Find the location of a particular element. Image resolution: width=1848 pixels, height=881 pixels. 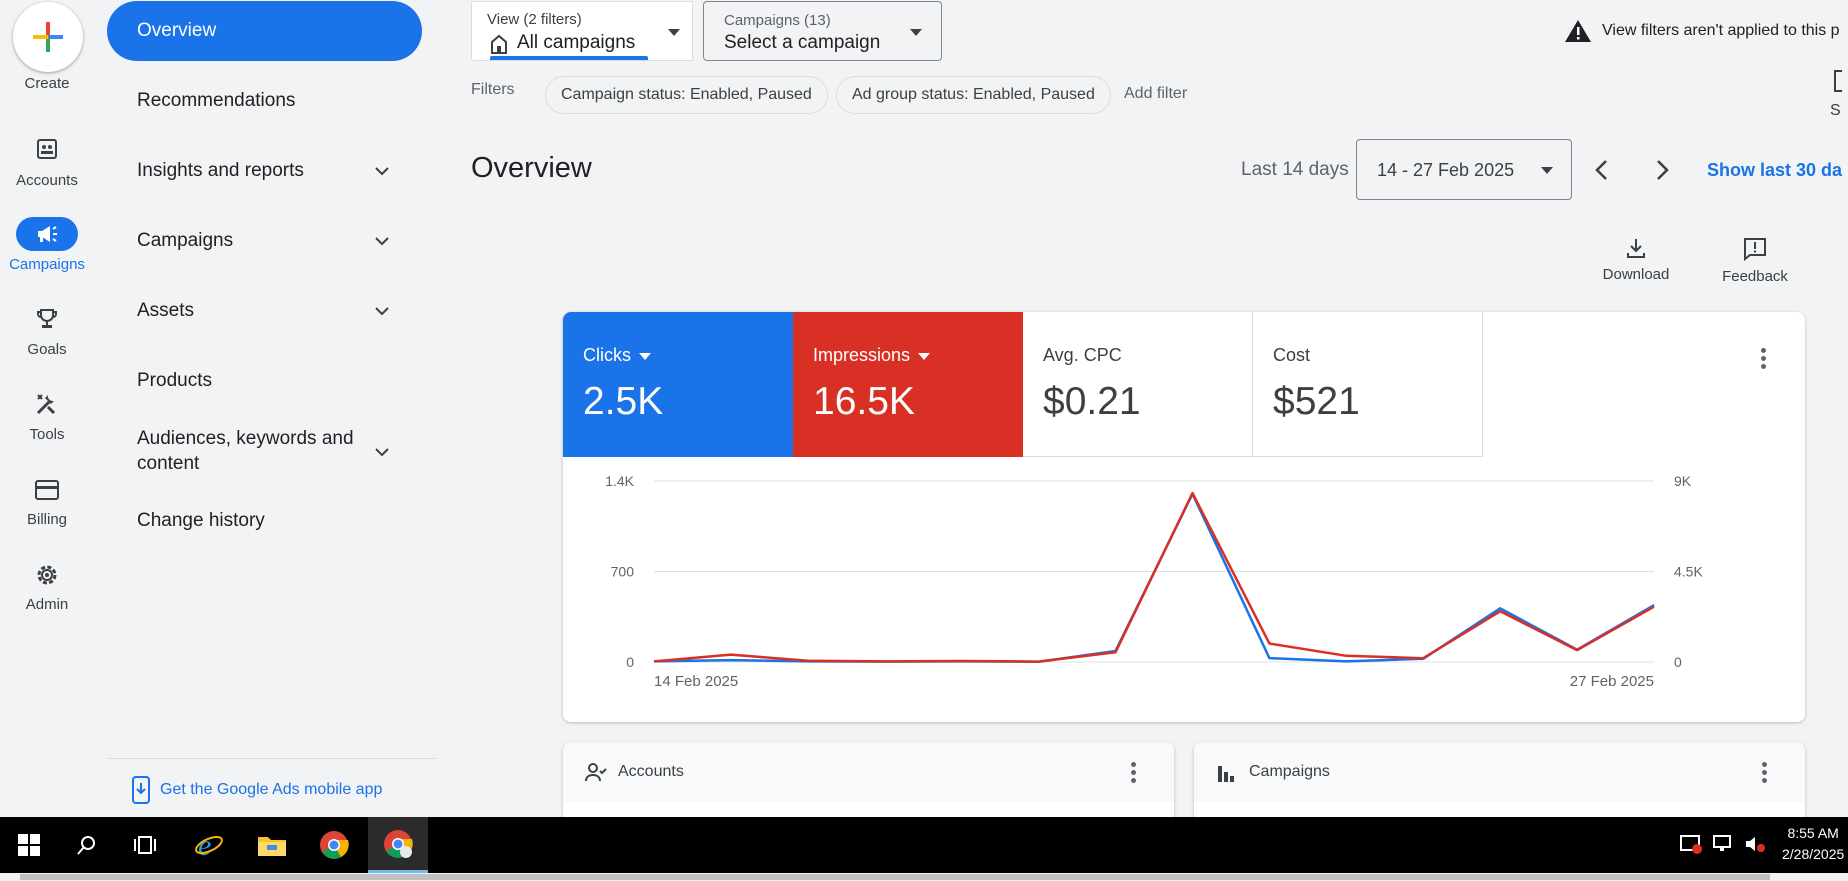

nav-item-change-history: Change history is located at coordinates (201, 520).